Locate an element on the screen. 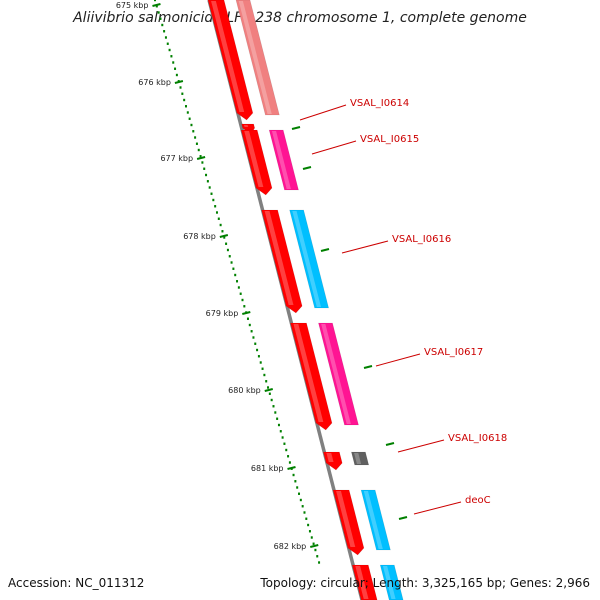 The image size is (600, 600). gene-block-gray-highlight is located at coordinates (358, 458).